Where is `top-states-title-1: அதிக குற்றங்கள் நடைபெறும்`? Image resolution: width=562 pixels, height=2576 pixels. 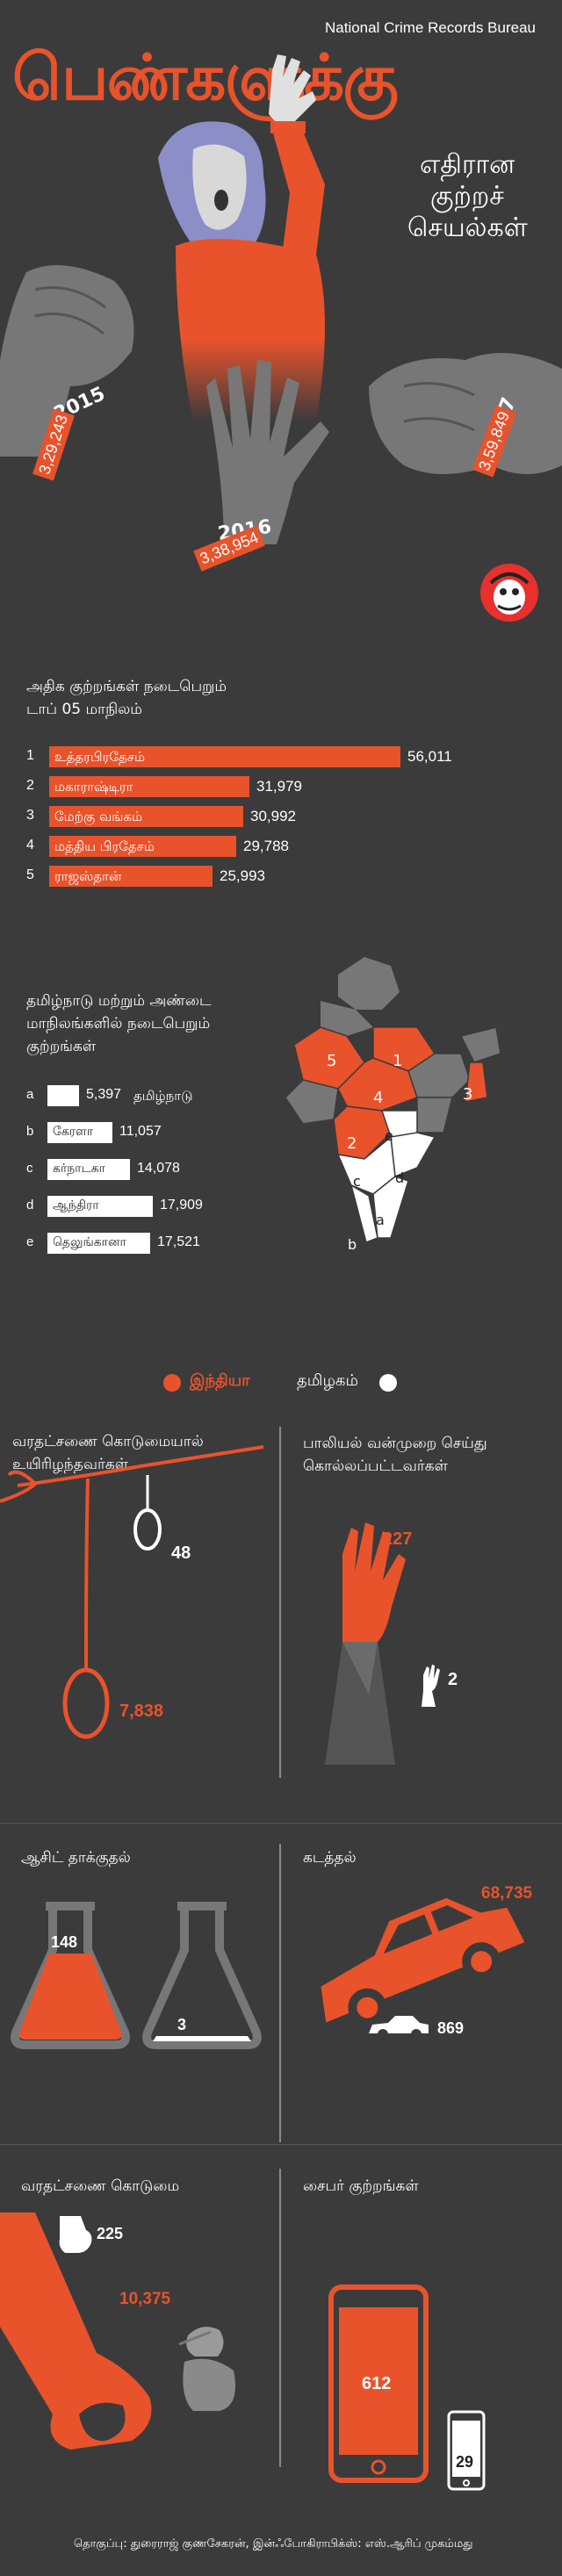 top-states-title-1: அதிக குற்றங்கள் நடைபெறும் is located at coordinates (127, 686).